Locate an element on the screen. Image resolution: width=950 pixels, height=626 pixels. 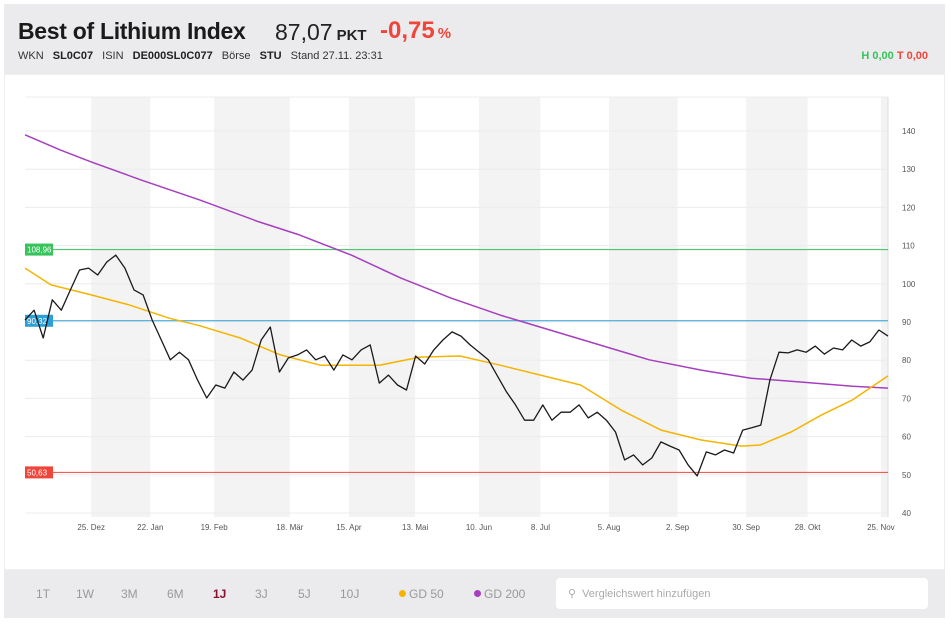
y-tick-label: 110 is located at coordinates (908, 246).